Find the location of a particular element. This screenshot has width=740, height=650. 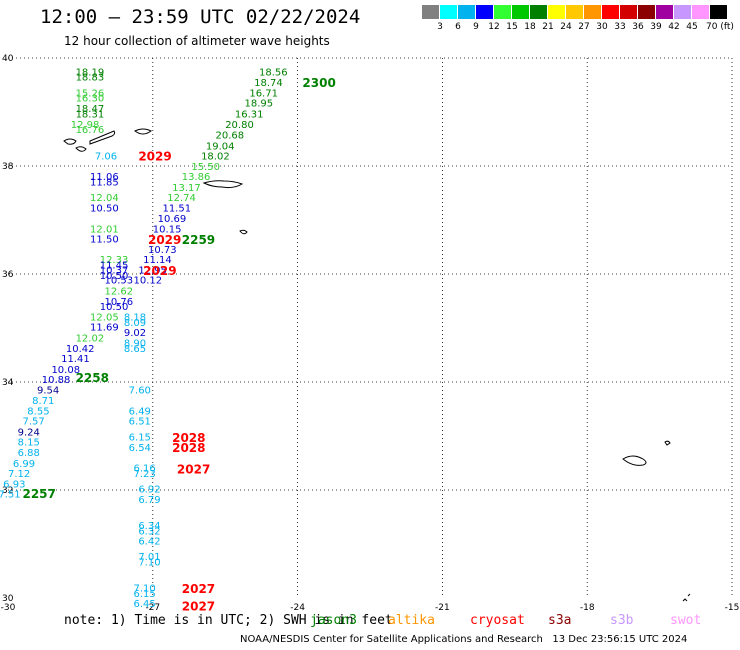

lat-tick-label: 32 is located at coordinates (7, 491).